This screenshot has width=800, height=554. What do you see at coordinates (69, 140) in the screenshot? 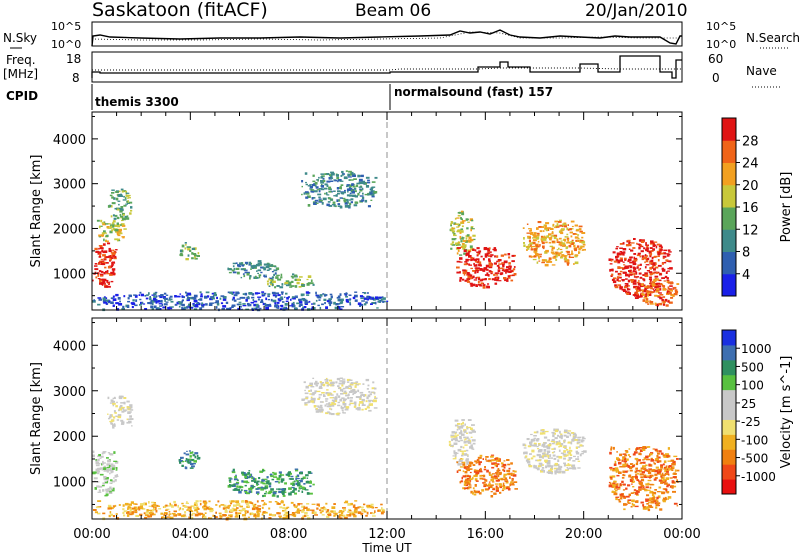
I see `y-tick-label: 4000` at bounding box center [69, 140].